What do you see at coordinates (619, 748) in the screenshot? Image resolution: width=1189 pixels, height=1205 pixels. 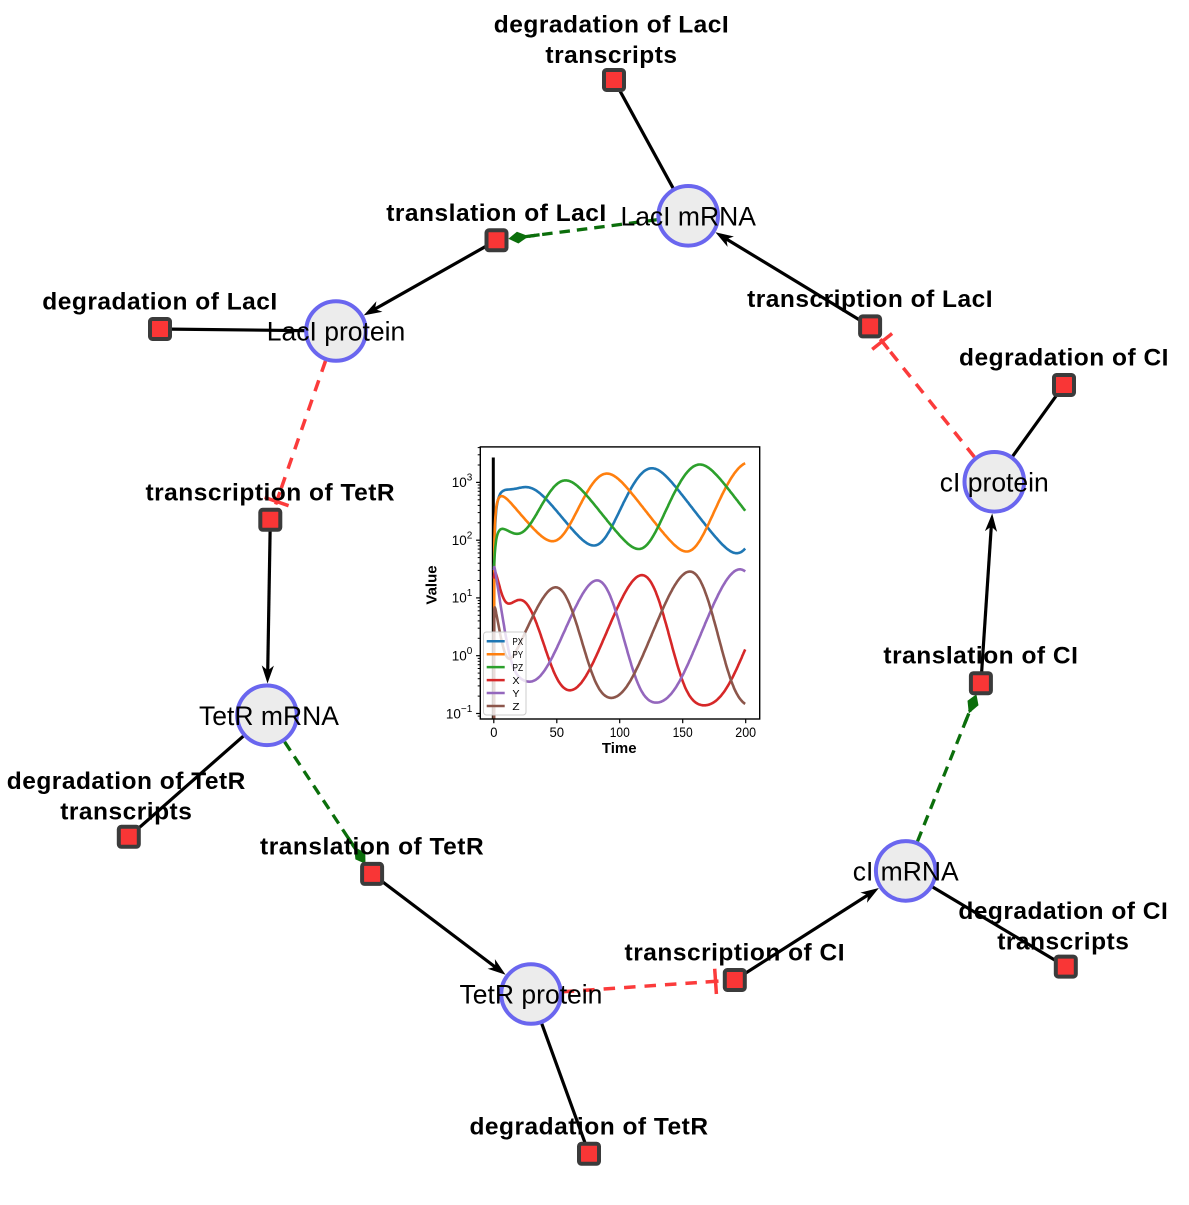 I see `svg-text: Time` at bounding box center [619, 748].